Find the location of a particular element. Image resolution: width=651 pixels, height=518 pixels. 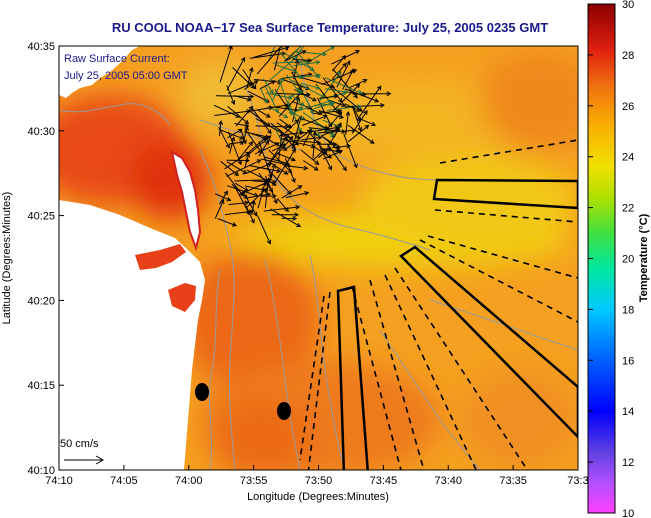

x-tick-label: 74:00 is located at coordinates (189, 481).